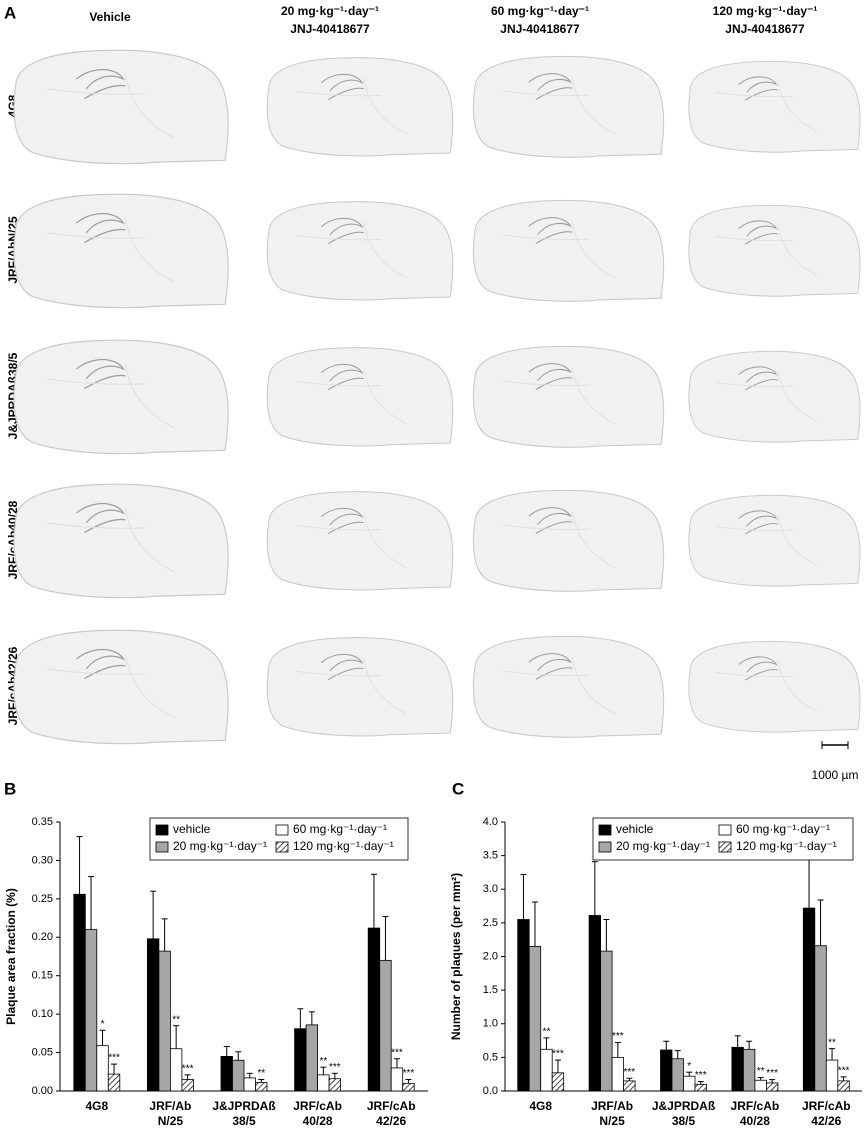 Image resolution: width=867 pixels, height=1129 pixels. I want to click on y-tick-label: 1.5, so click(490, 990).